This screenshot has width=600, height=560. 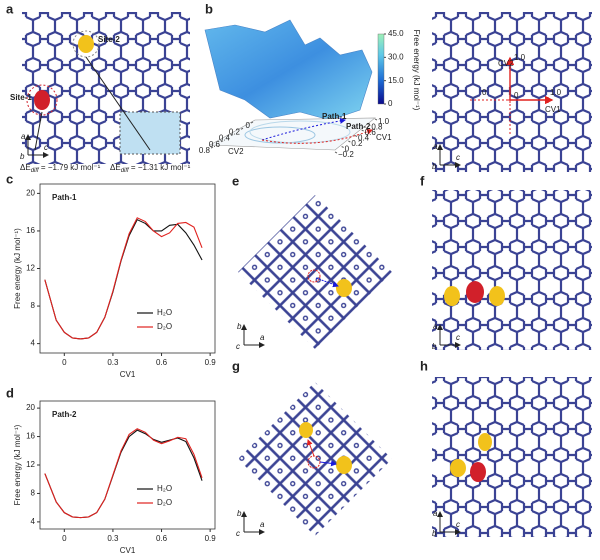 I want to click on energy-diff: ΔEdiff = −1.79 kJ mol⁻¹, so click(x=60, y=168).